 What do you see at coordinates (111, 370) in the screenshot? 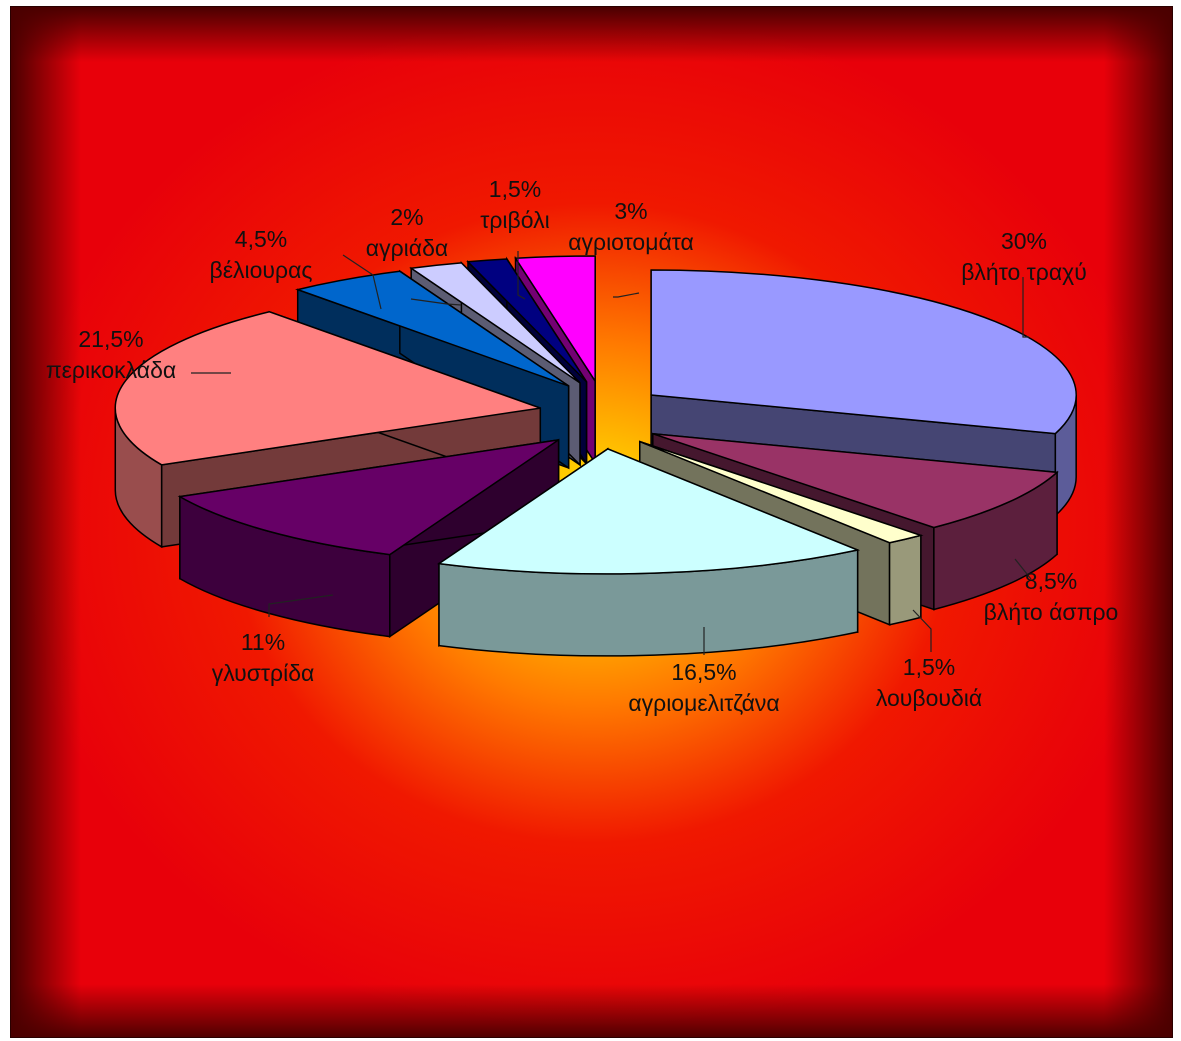
I see `slice-category-label: περικοκλάδα` at bounding box center [111, 370].